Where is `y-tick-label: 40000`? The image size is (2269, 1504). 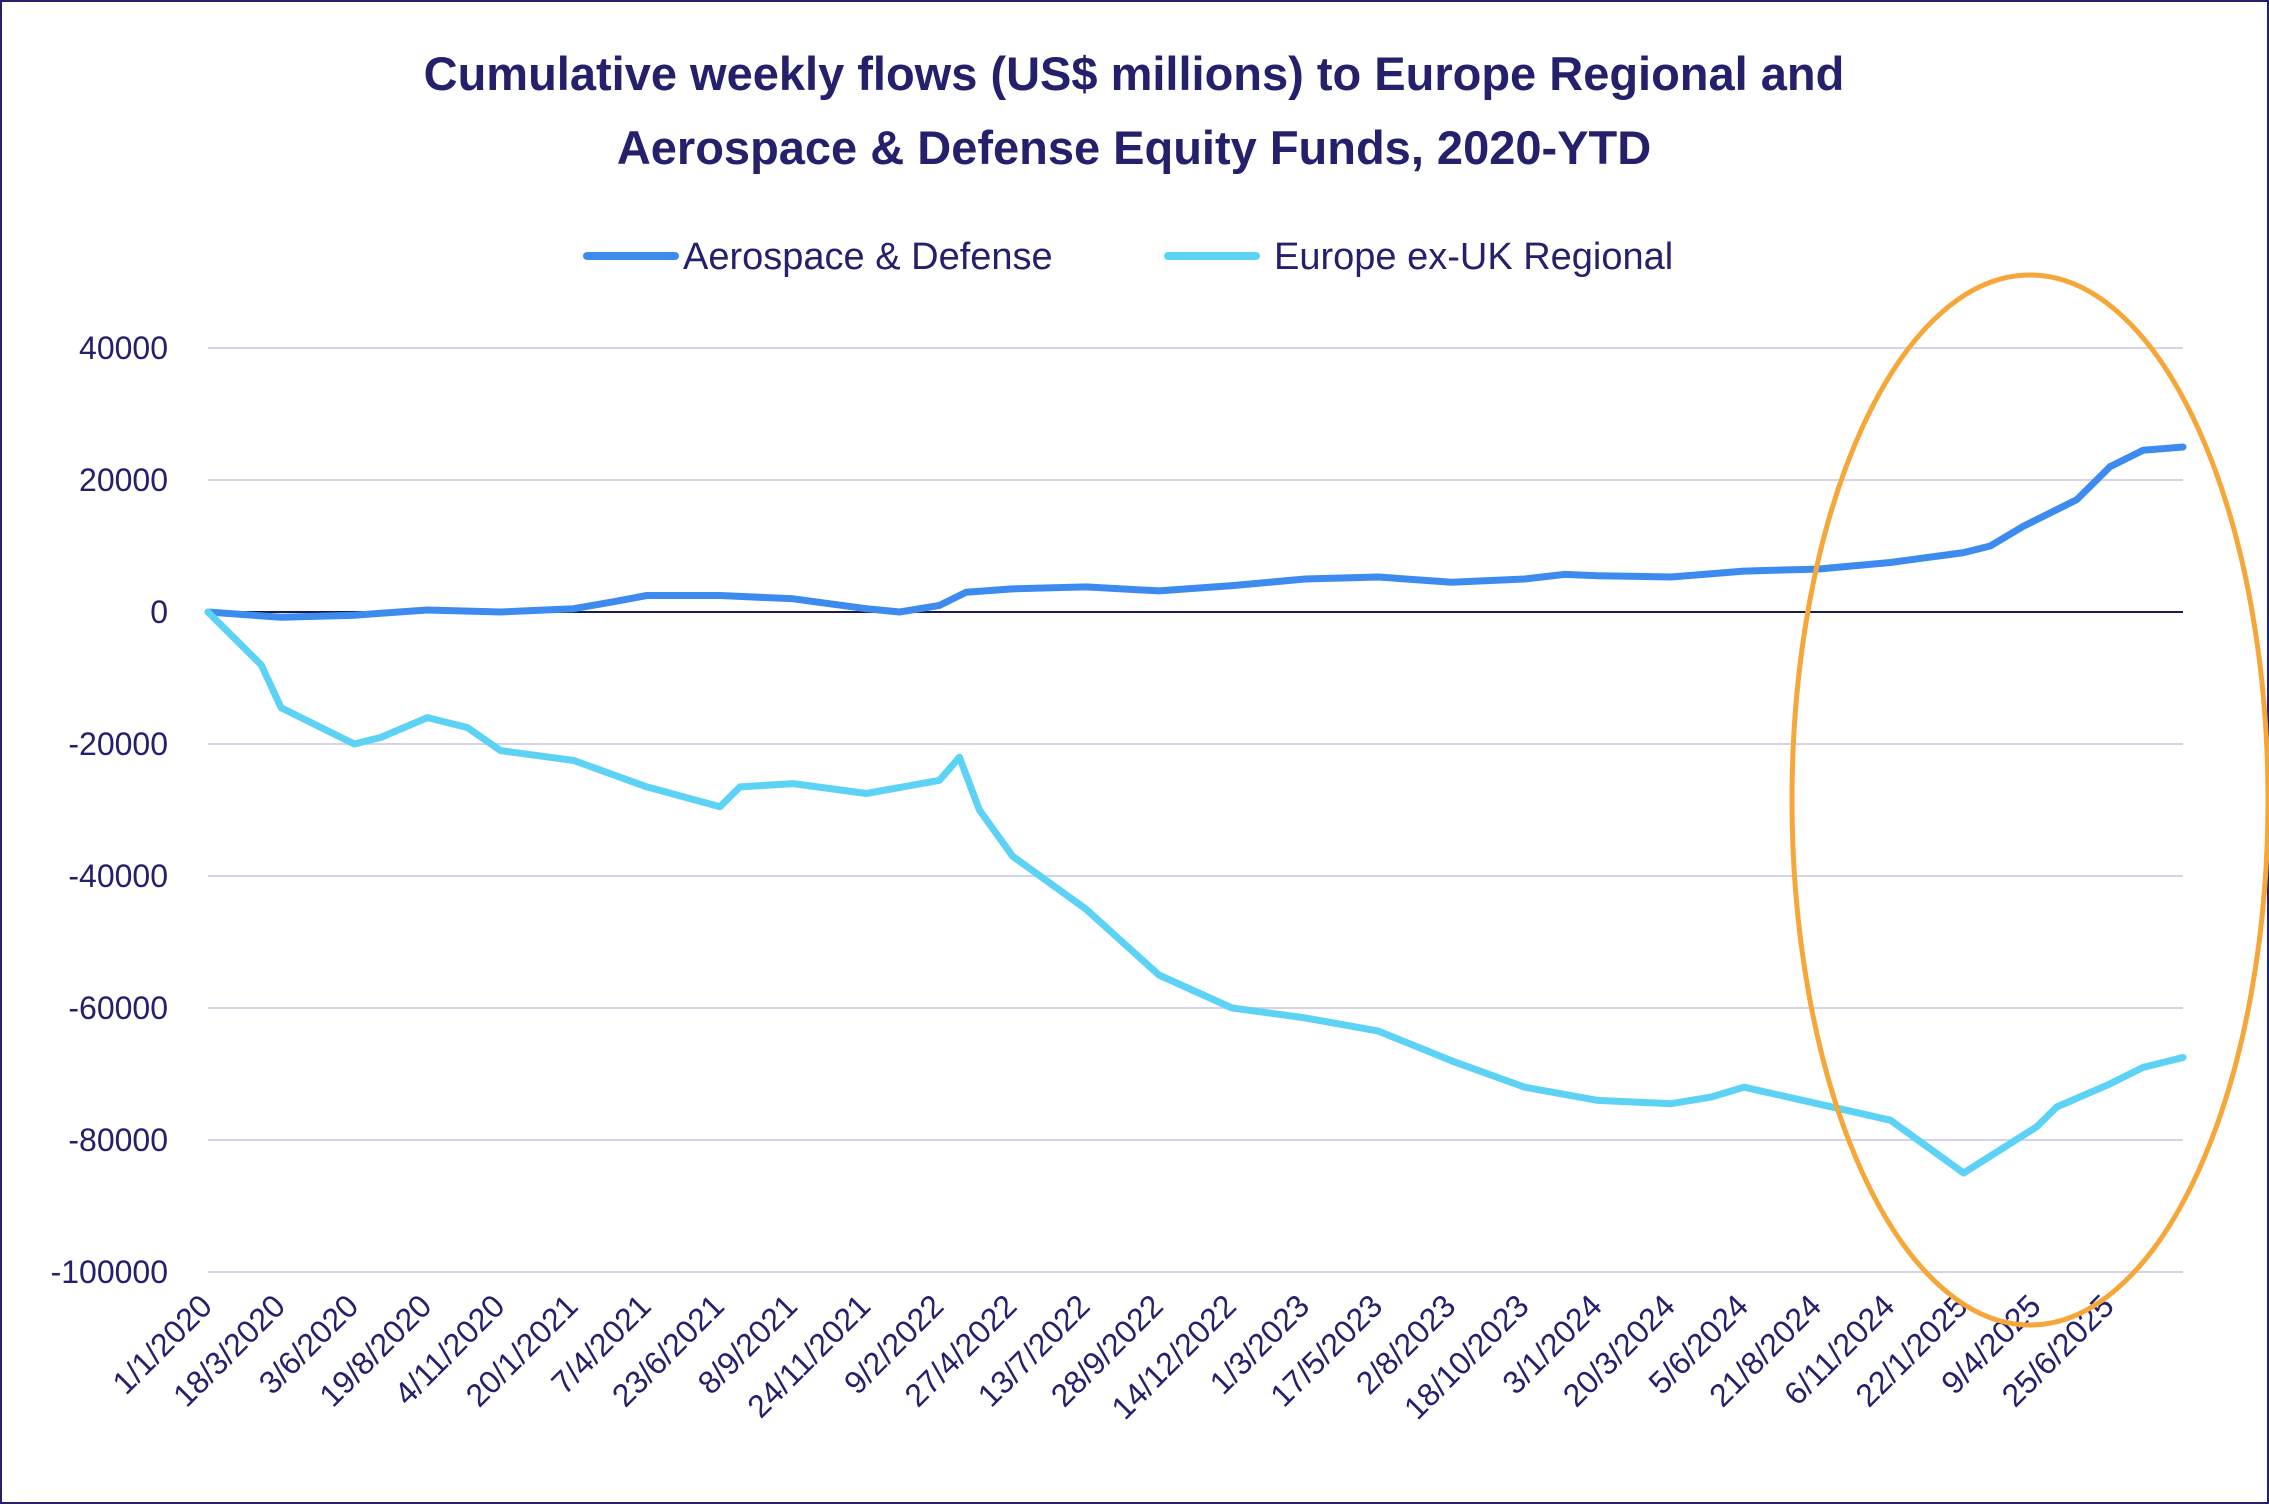
y-tick-label: 40000 is located at coordinates (123, 348).